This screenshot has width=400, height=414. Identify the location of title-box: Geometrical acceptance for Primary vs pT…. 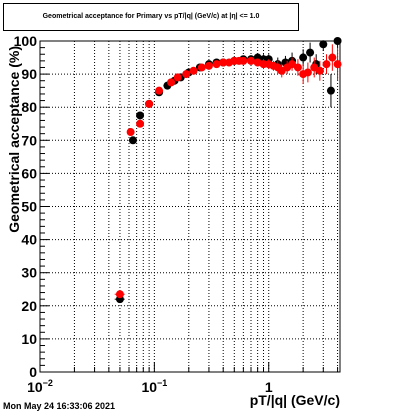
(151, 17).